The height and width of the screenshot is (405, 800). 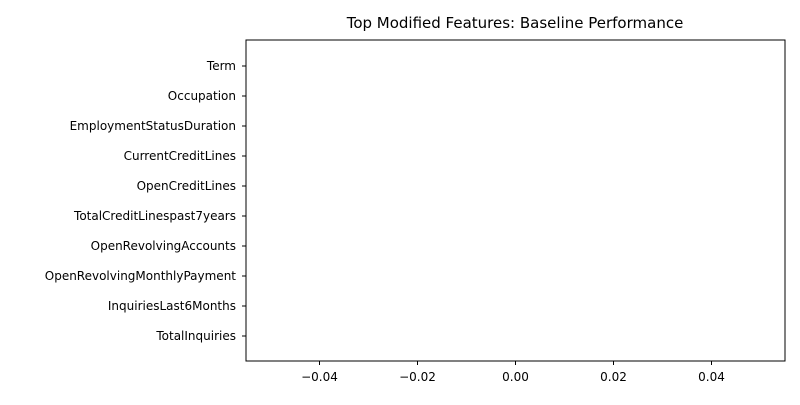 What do you see at coordinates (417, 377) in the screenshot?
I see `x-tick-label: −0.02` at bounding box center [417, 377].